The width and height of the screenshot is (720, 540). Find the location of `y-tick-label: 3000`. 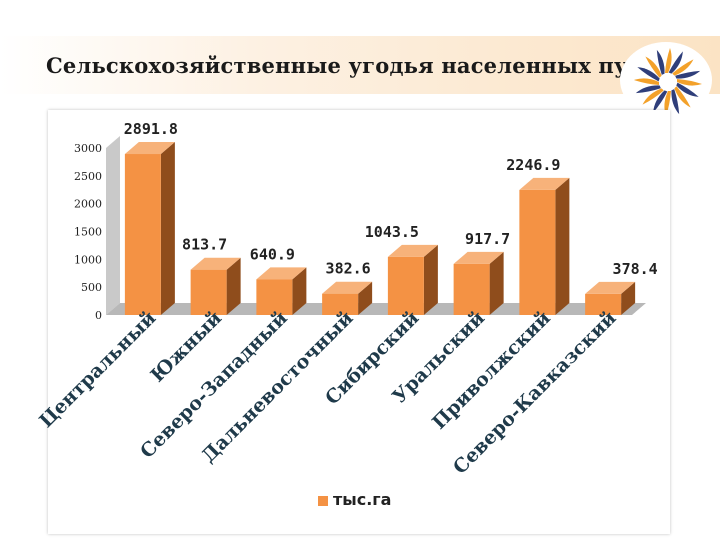

y-tick-label: 3000 is located at coordinates (88, 148).